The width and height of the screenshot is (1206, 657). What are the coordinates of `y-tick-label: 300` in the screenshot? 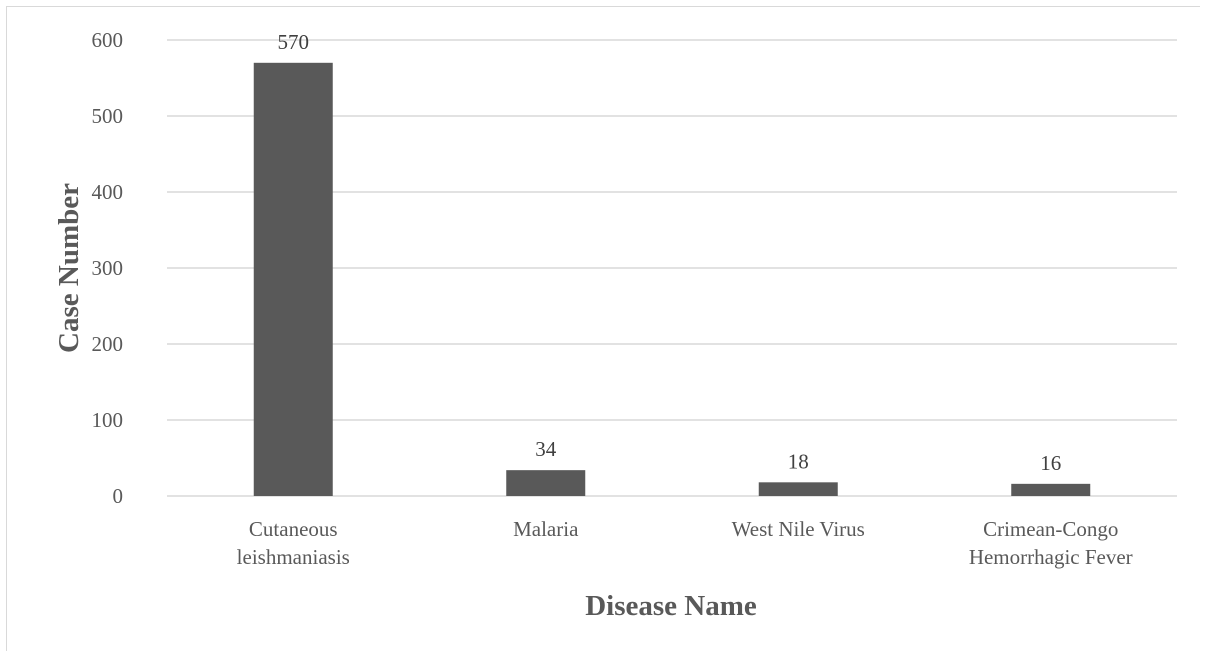 It's located at (108, 268).